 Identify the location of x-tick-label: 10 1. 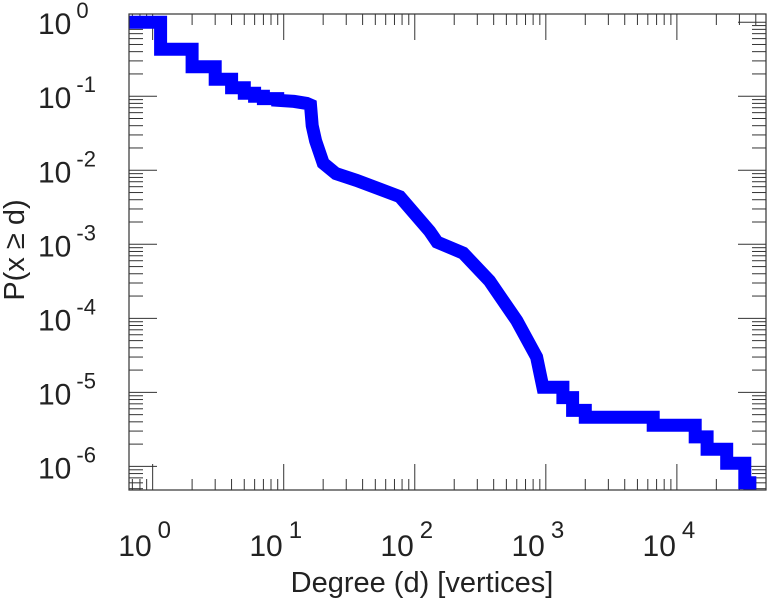
(275, 540).